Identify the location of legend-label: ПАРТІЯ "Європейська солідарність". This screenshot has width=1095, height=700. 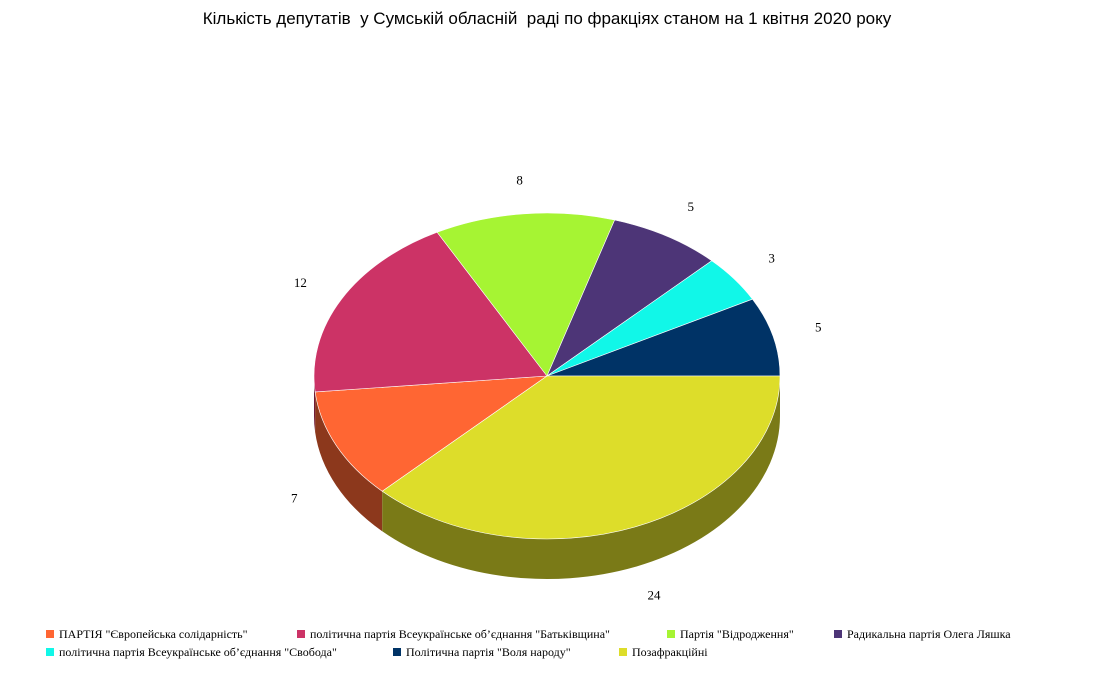
(153, 634).